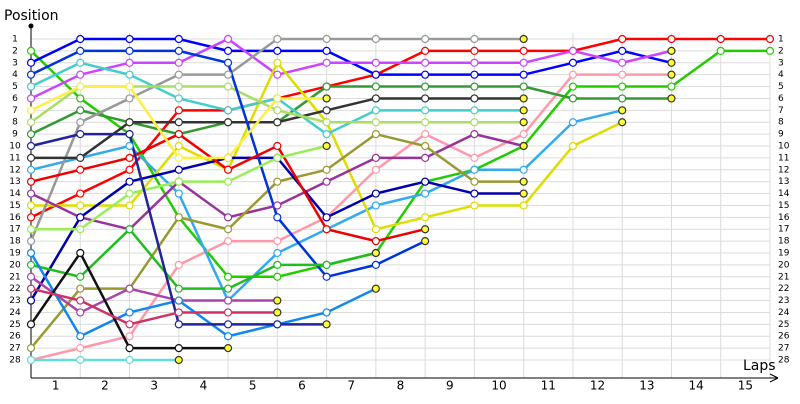 The width and height of the screenshot is (800, 404). I want to click on y-tick-label: 9, so click(15, 135).